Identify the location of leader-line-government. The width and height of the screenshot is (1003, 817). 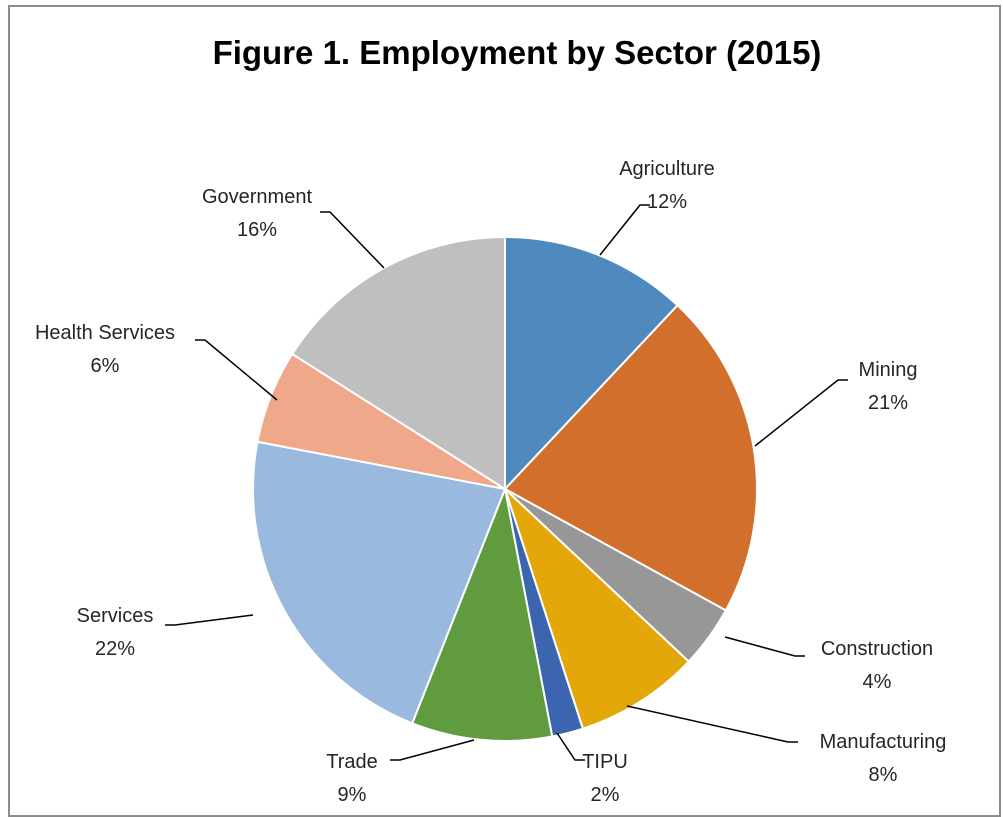
(352, 240).